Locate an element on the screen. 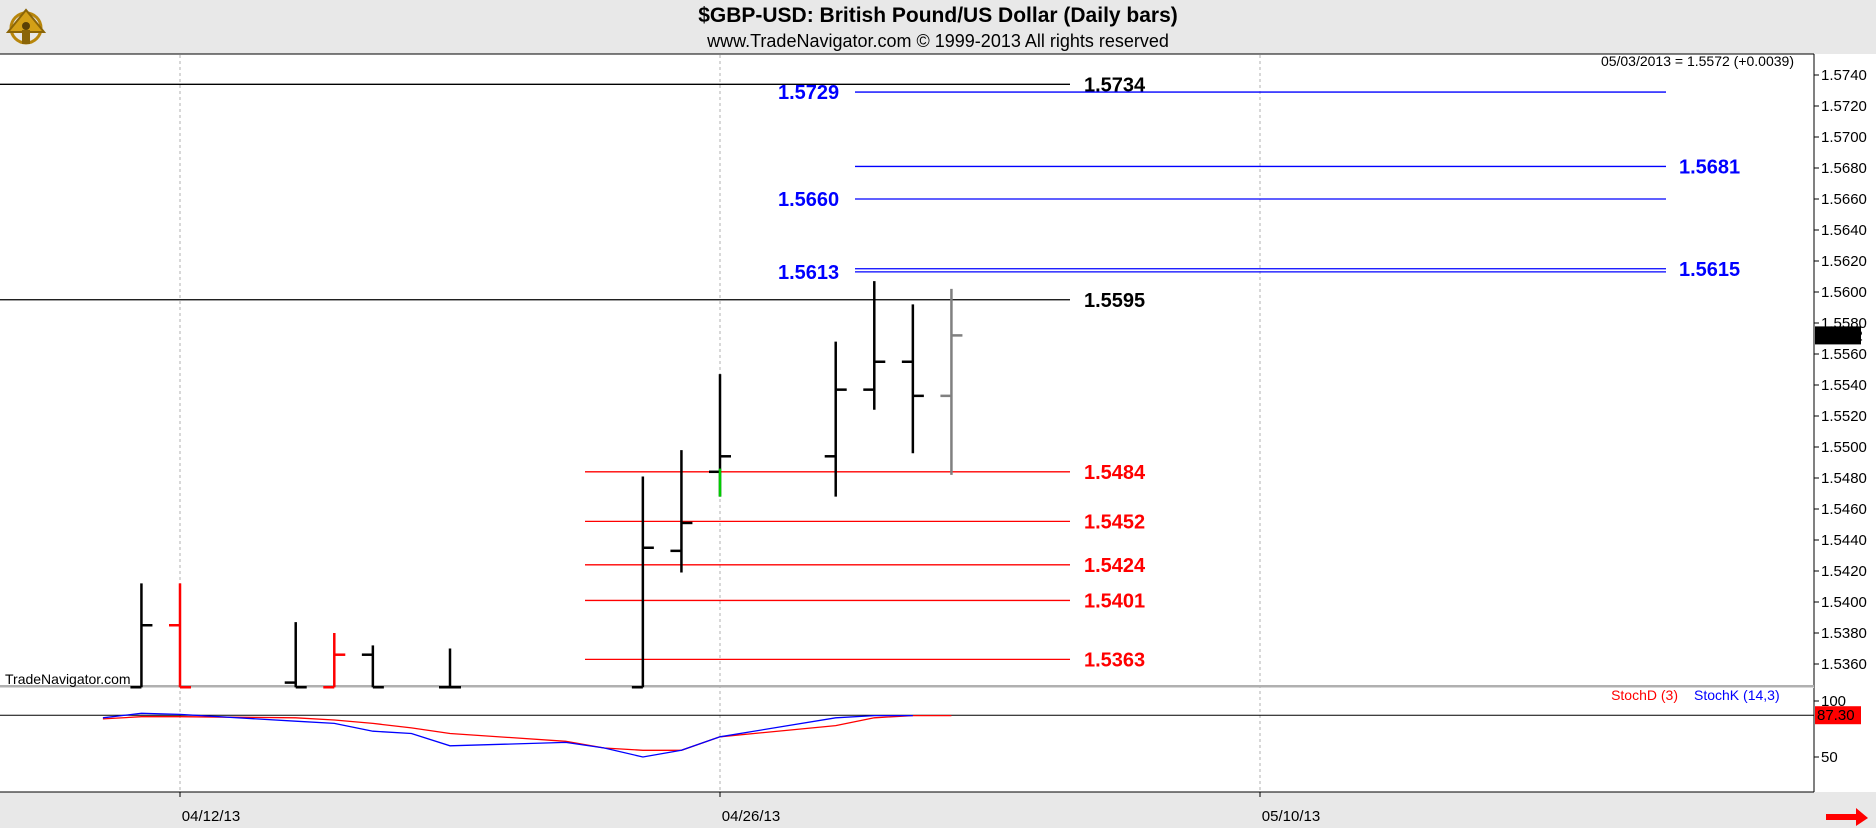 The width and height of the screenshot is (1876, 828). sextant-logo-icon is located at coordinates (26, 28).